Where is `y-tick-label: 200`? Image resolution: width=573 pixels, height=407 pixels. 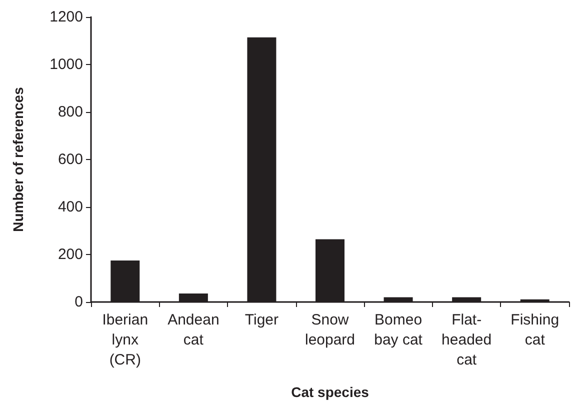 y-tick-label: 200 is located at coordinates (70, 254).